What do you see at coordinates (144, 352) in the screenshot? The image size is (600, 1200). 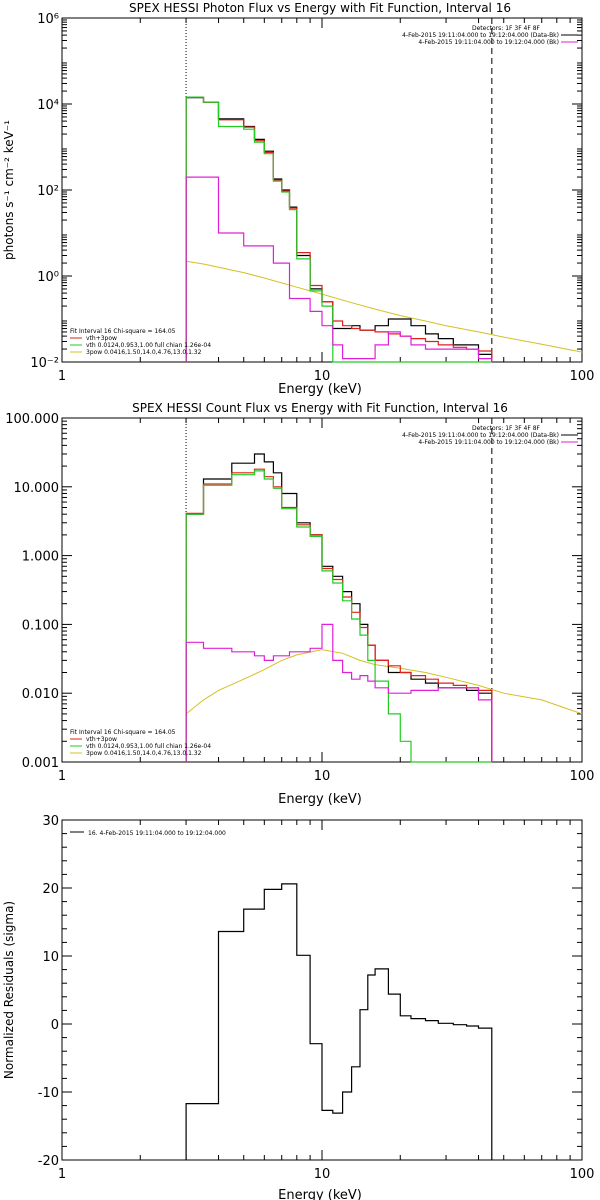 I see `photon-flux-fit-powerlaw-label: 3pow 0.0416,1.50,14.0,4.76,13.0,1.32` at bounding box center [144, 352].